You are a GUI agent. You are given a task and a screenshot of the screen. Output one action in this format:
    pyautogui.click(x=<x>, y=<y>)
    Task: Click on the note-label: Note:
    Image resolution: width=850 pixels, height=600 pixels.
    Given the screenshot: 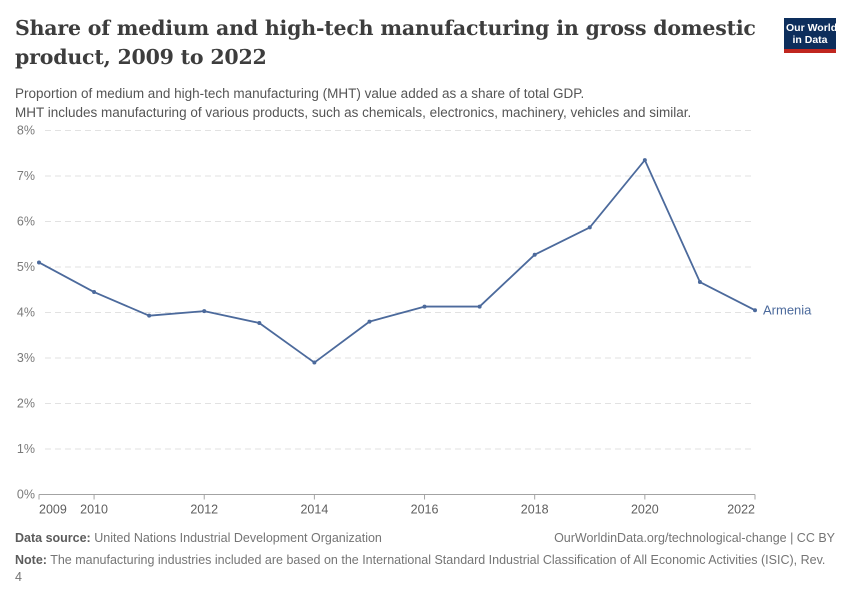 What is the action you would take?
    pyautogui.click(x=31, y=560)
    